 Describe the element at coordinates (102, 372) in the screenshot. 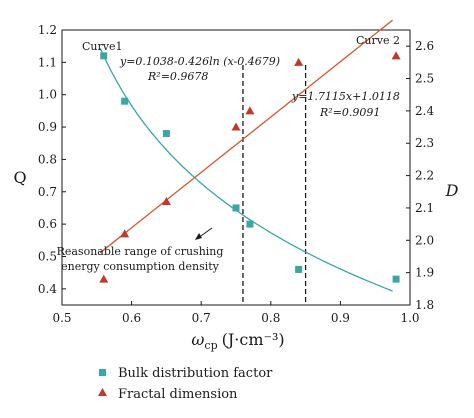

I see `legend-marker-bulk` at that location.